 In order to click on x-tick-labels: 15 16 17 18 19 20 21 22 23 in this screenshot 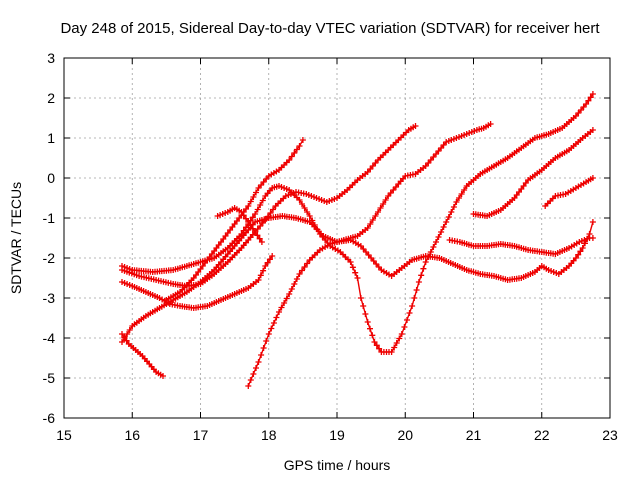, I will do `click(337, 435)`.